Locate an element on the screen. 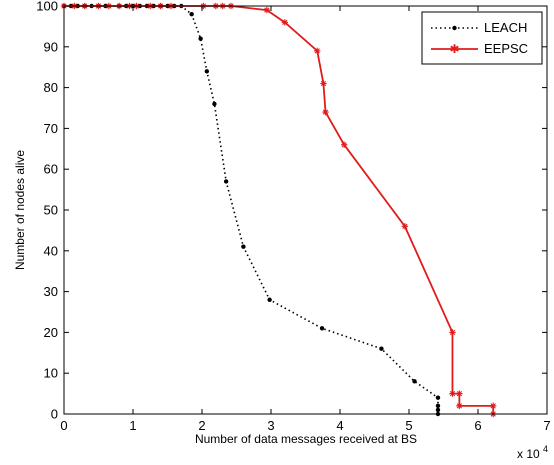 This screenshot has width=554, height=465. x-multiplier-base: x 10 is located at coordinates (528, 454).